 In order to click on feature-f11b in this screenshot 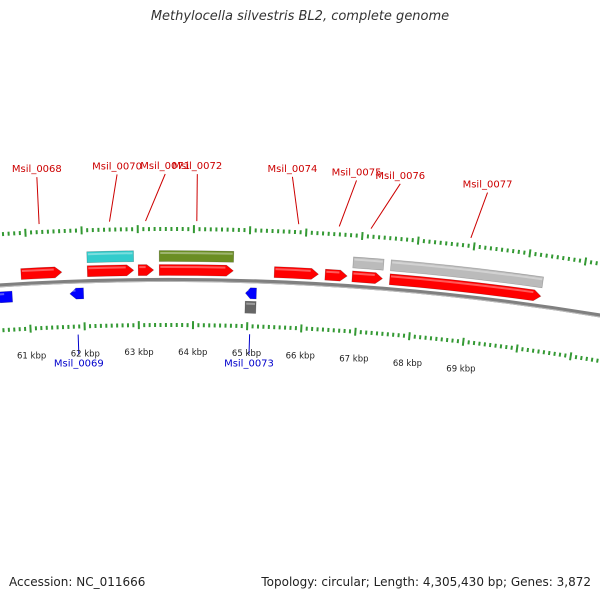, I will do `click(368, 263)`.